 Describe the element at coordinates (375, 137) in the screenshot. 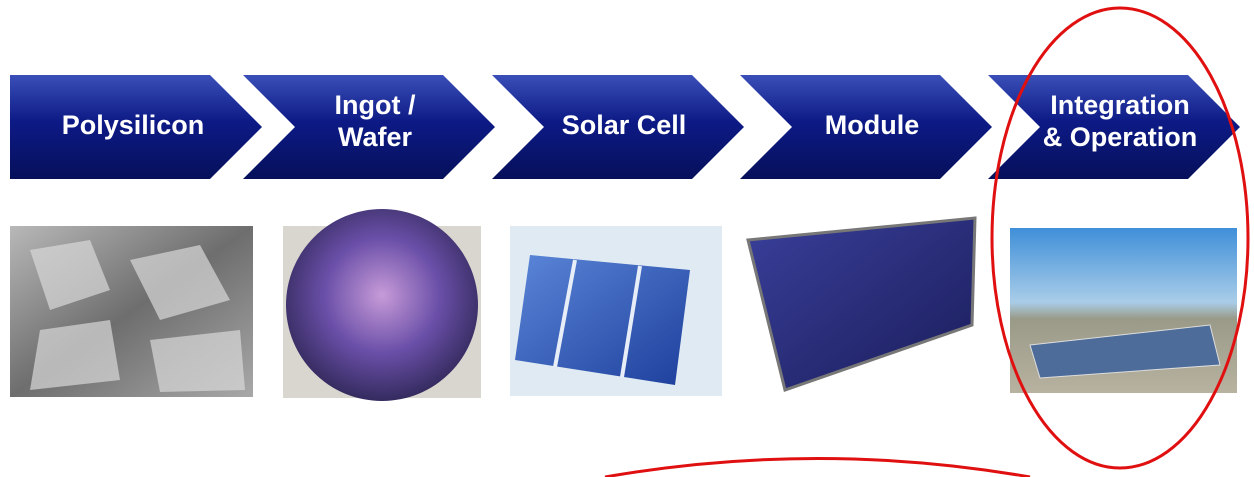

I see `step-label: Wafer` at that location.